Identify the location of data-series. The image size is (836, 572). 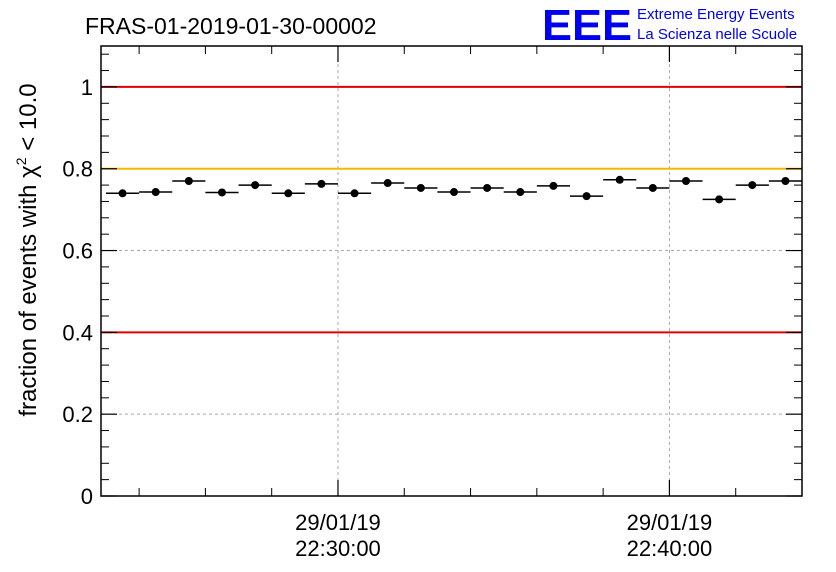
(453, 189).